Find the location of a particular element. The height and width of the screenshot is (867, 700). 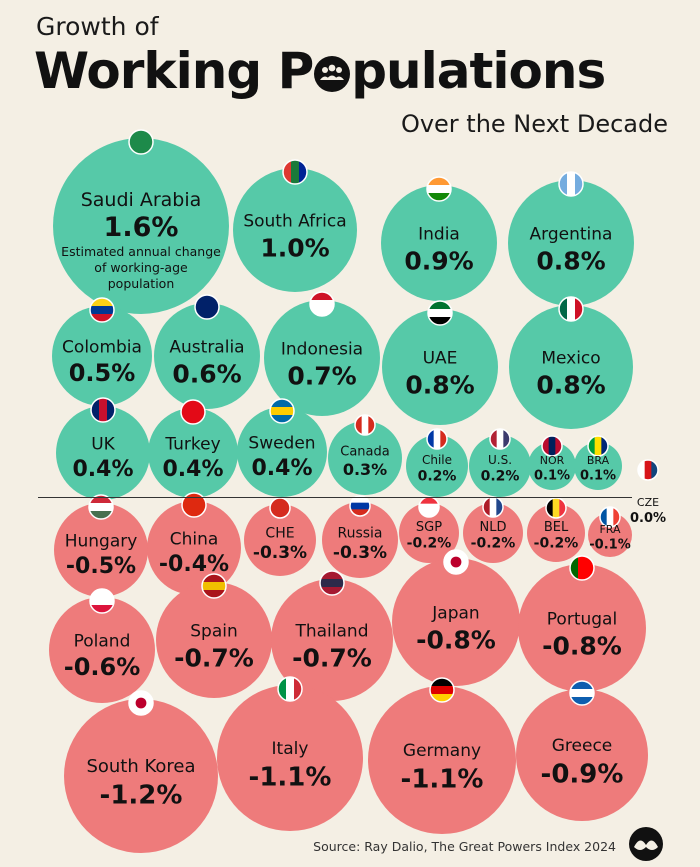

bubble-chile: Chile 0.2% is located at coordinates (437, 462).